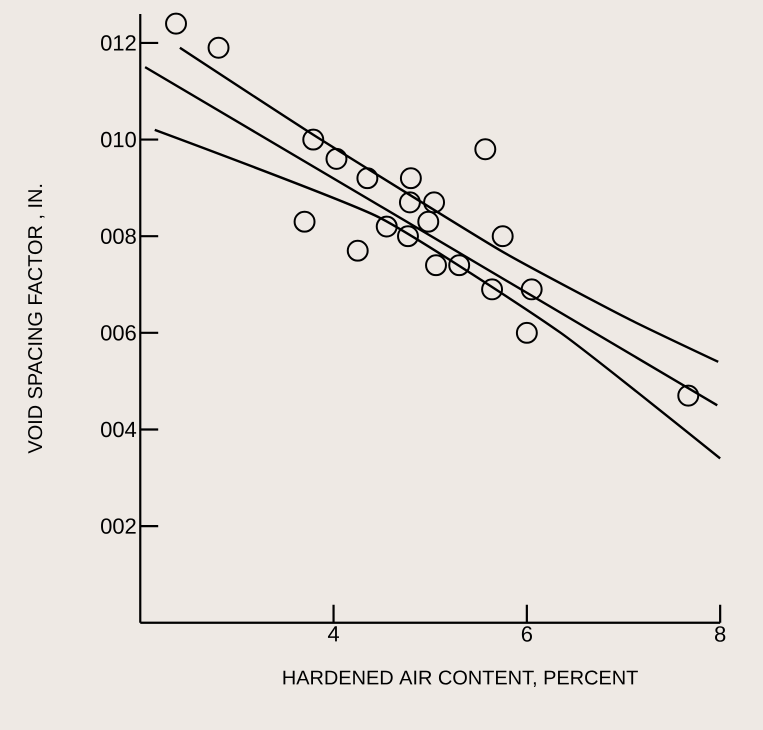 The width and height of the screenshot is (763, 730). I want to click on y-tick-label: 006, so click(118, 332).